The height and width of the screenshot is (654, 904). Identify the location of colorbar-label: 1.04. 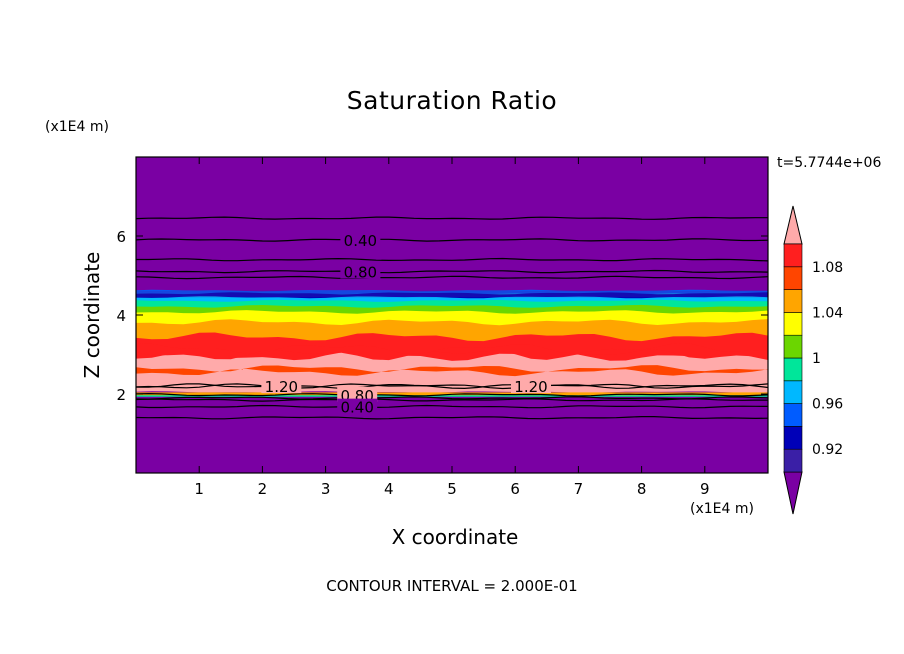
(827, 313).